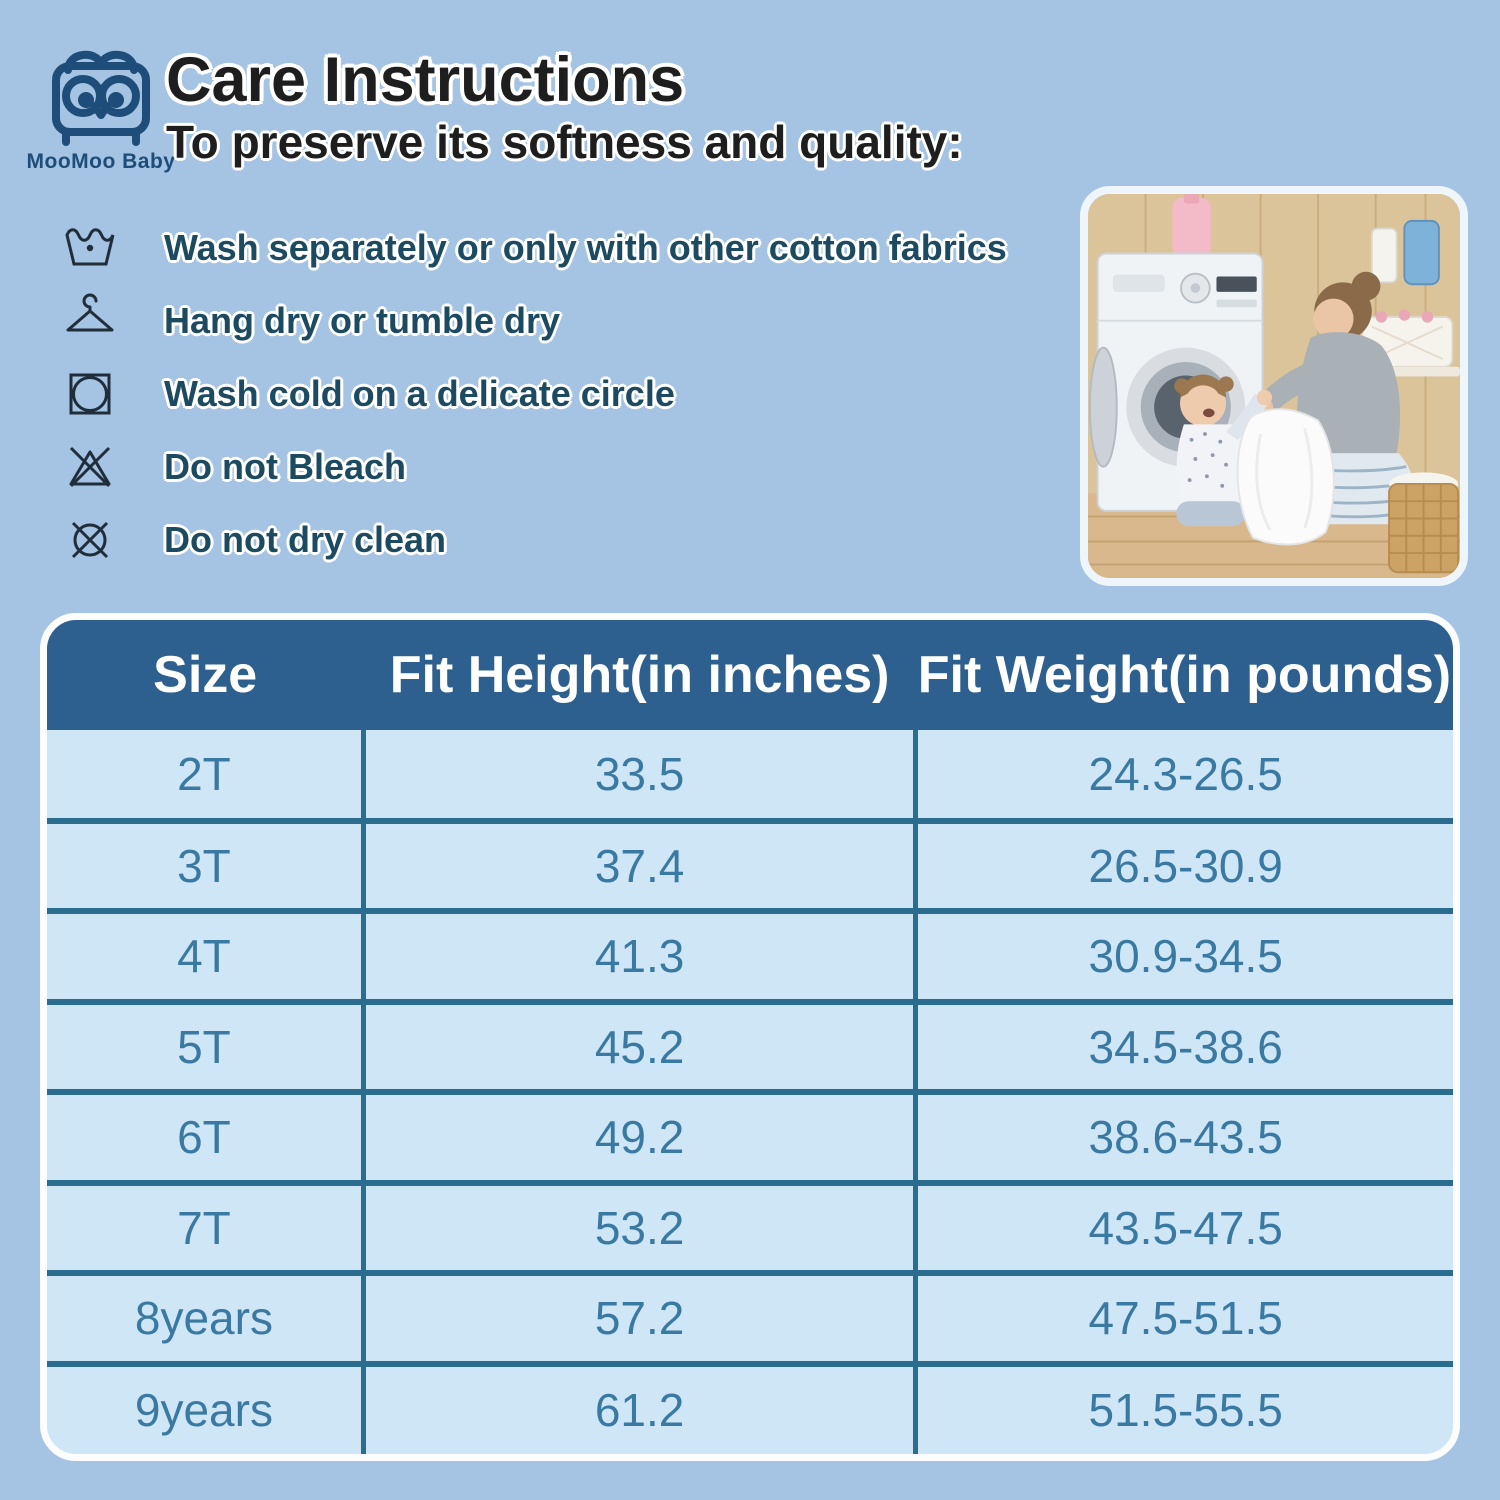  Describe the element at coordinates (564, 142) in the screenshot. I see `page-subtitle: To preserve its softness and quality:` at that location.